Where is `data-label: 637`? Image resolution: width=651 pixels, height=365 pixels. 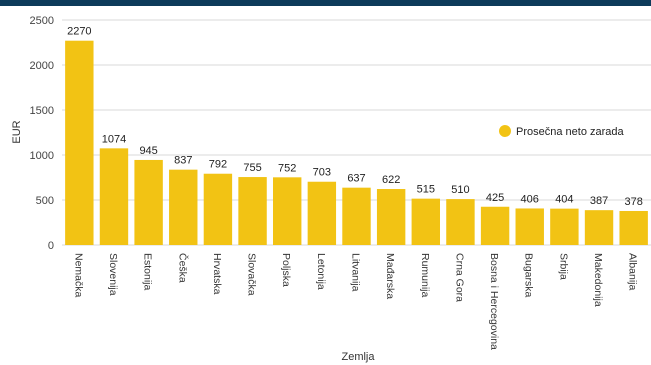 data-label: 637 is located at coordinates (356, 179).